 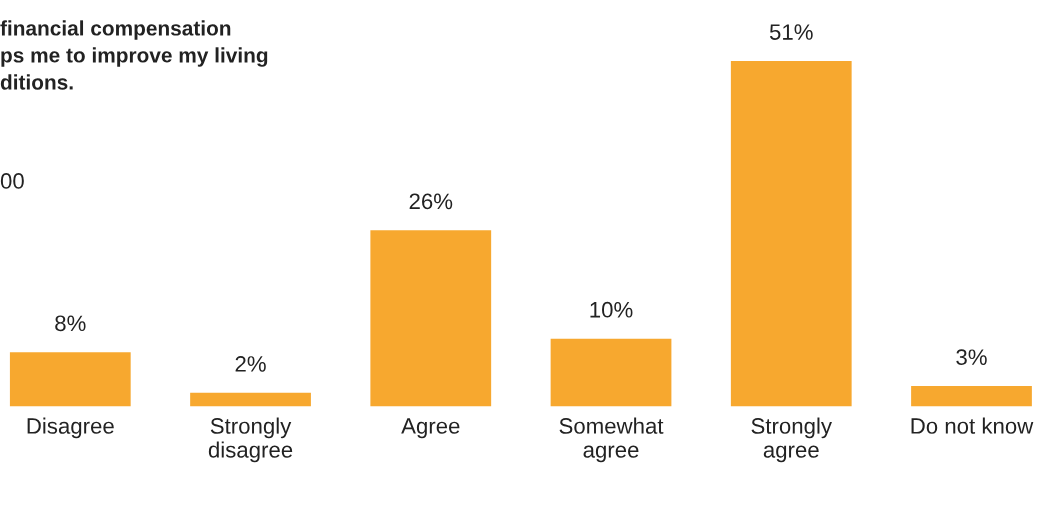 What do you see at coordinates (431, 201) in the screenshot?
I see `data-label: 26%` at bounding box center [431, 201].